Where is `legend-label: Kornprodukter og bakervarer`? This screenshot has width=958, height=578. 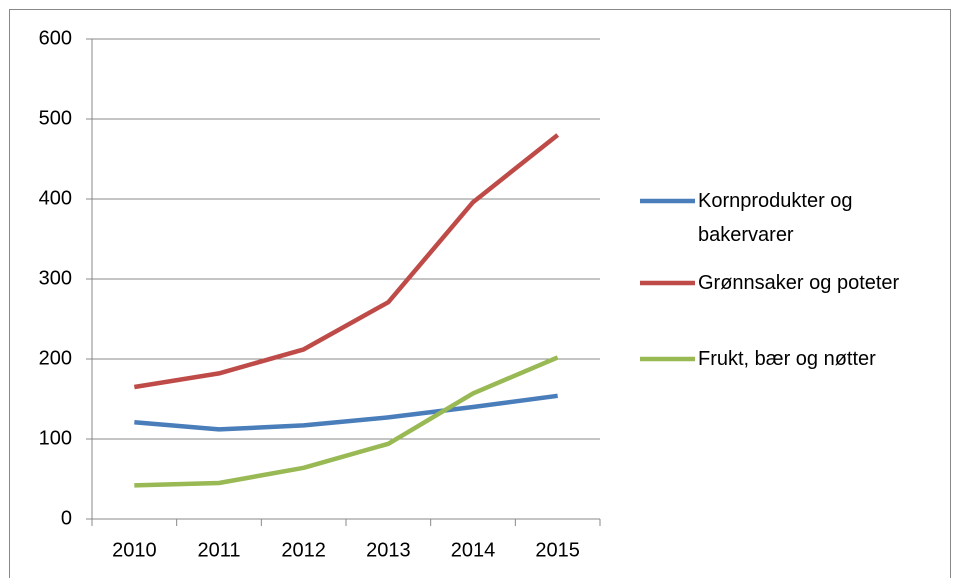
legend-label: Kornprodukter og bakervarer is located at coordinates (775, 218).